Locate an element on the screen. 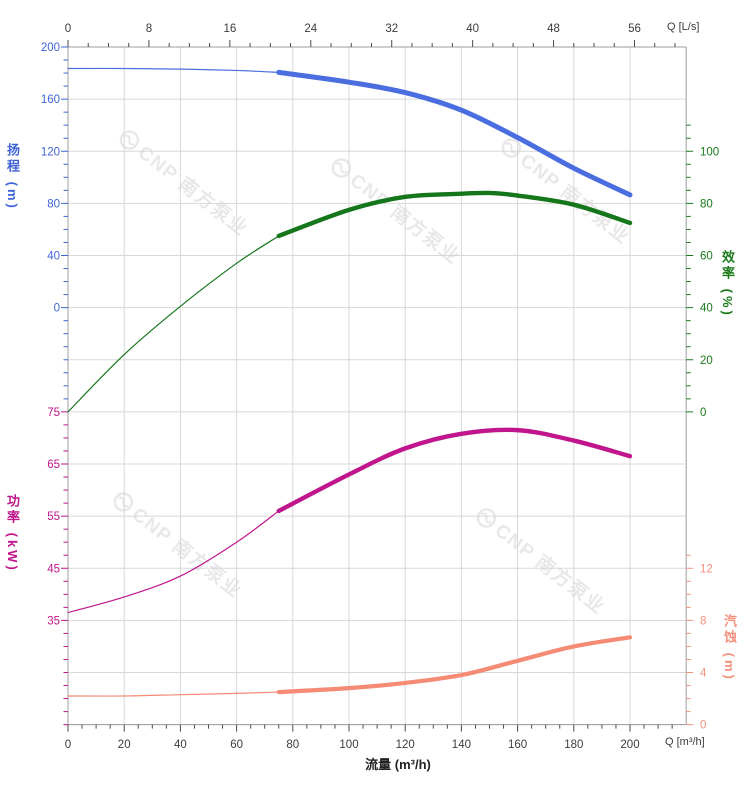 This screenshot has height=797, width=752. svg-text: 32 is located at coordinates (391, 29).